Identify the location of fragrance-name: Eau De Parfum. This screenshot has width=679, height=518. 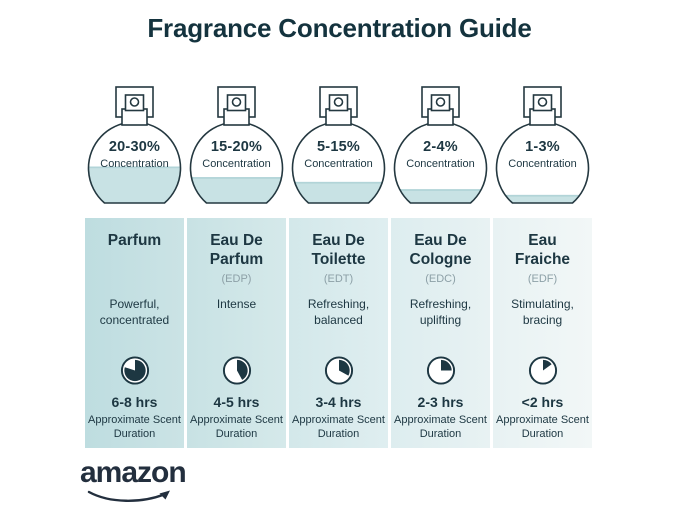
(236, 250).